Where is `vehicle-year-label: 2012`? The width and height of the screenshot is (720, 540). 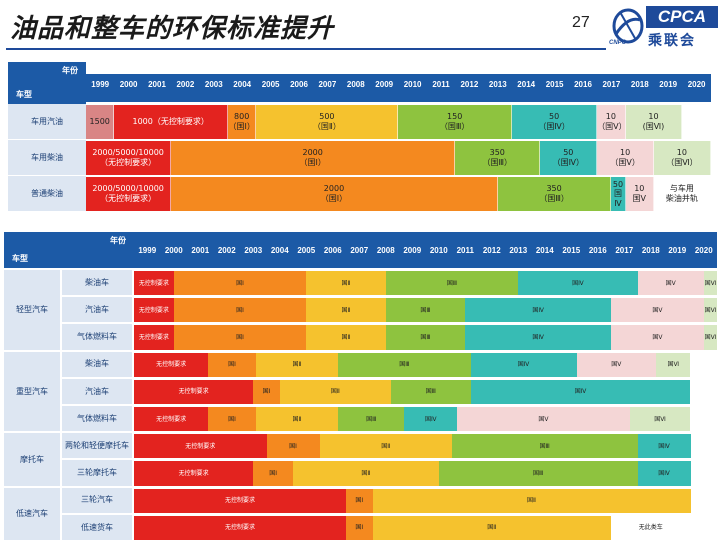 vehicle-year-label: 2012 is located at coordinates (491, 251).